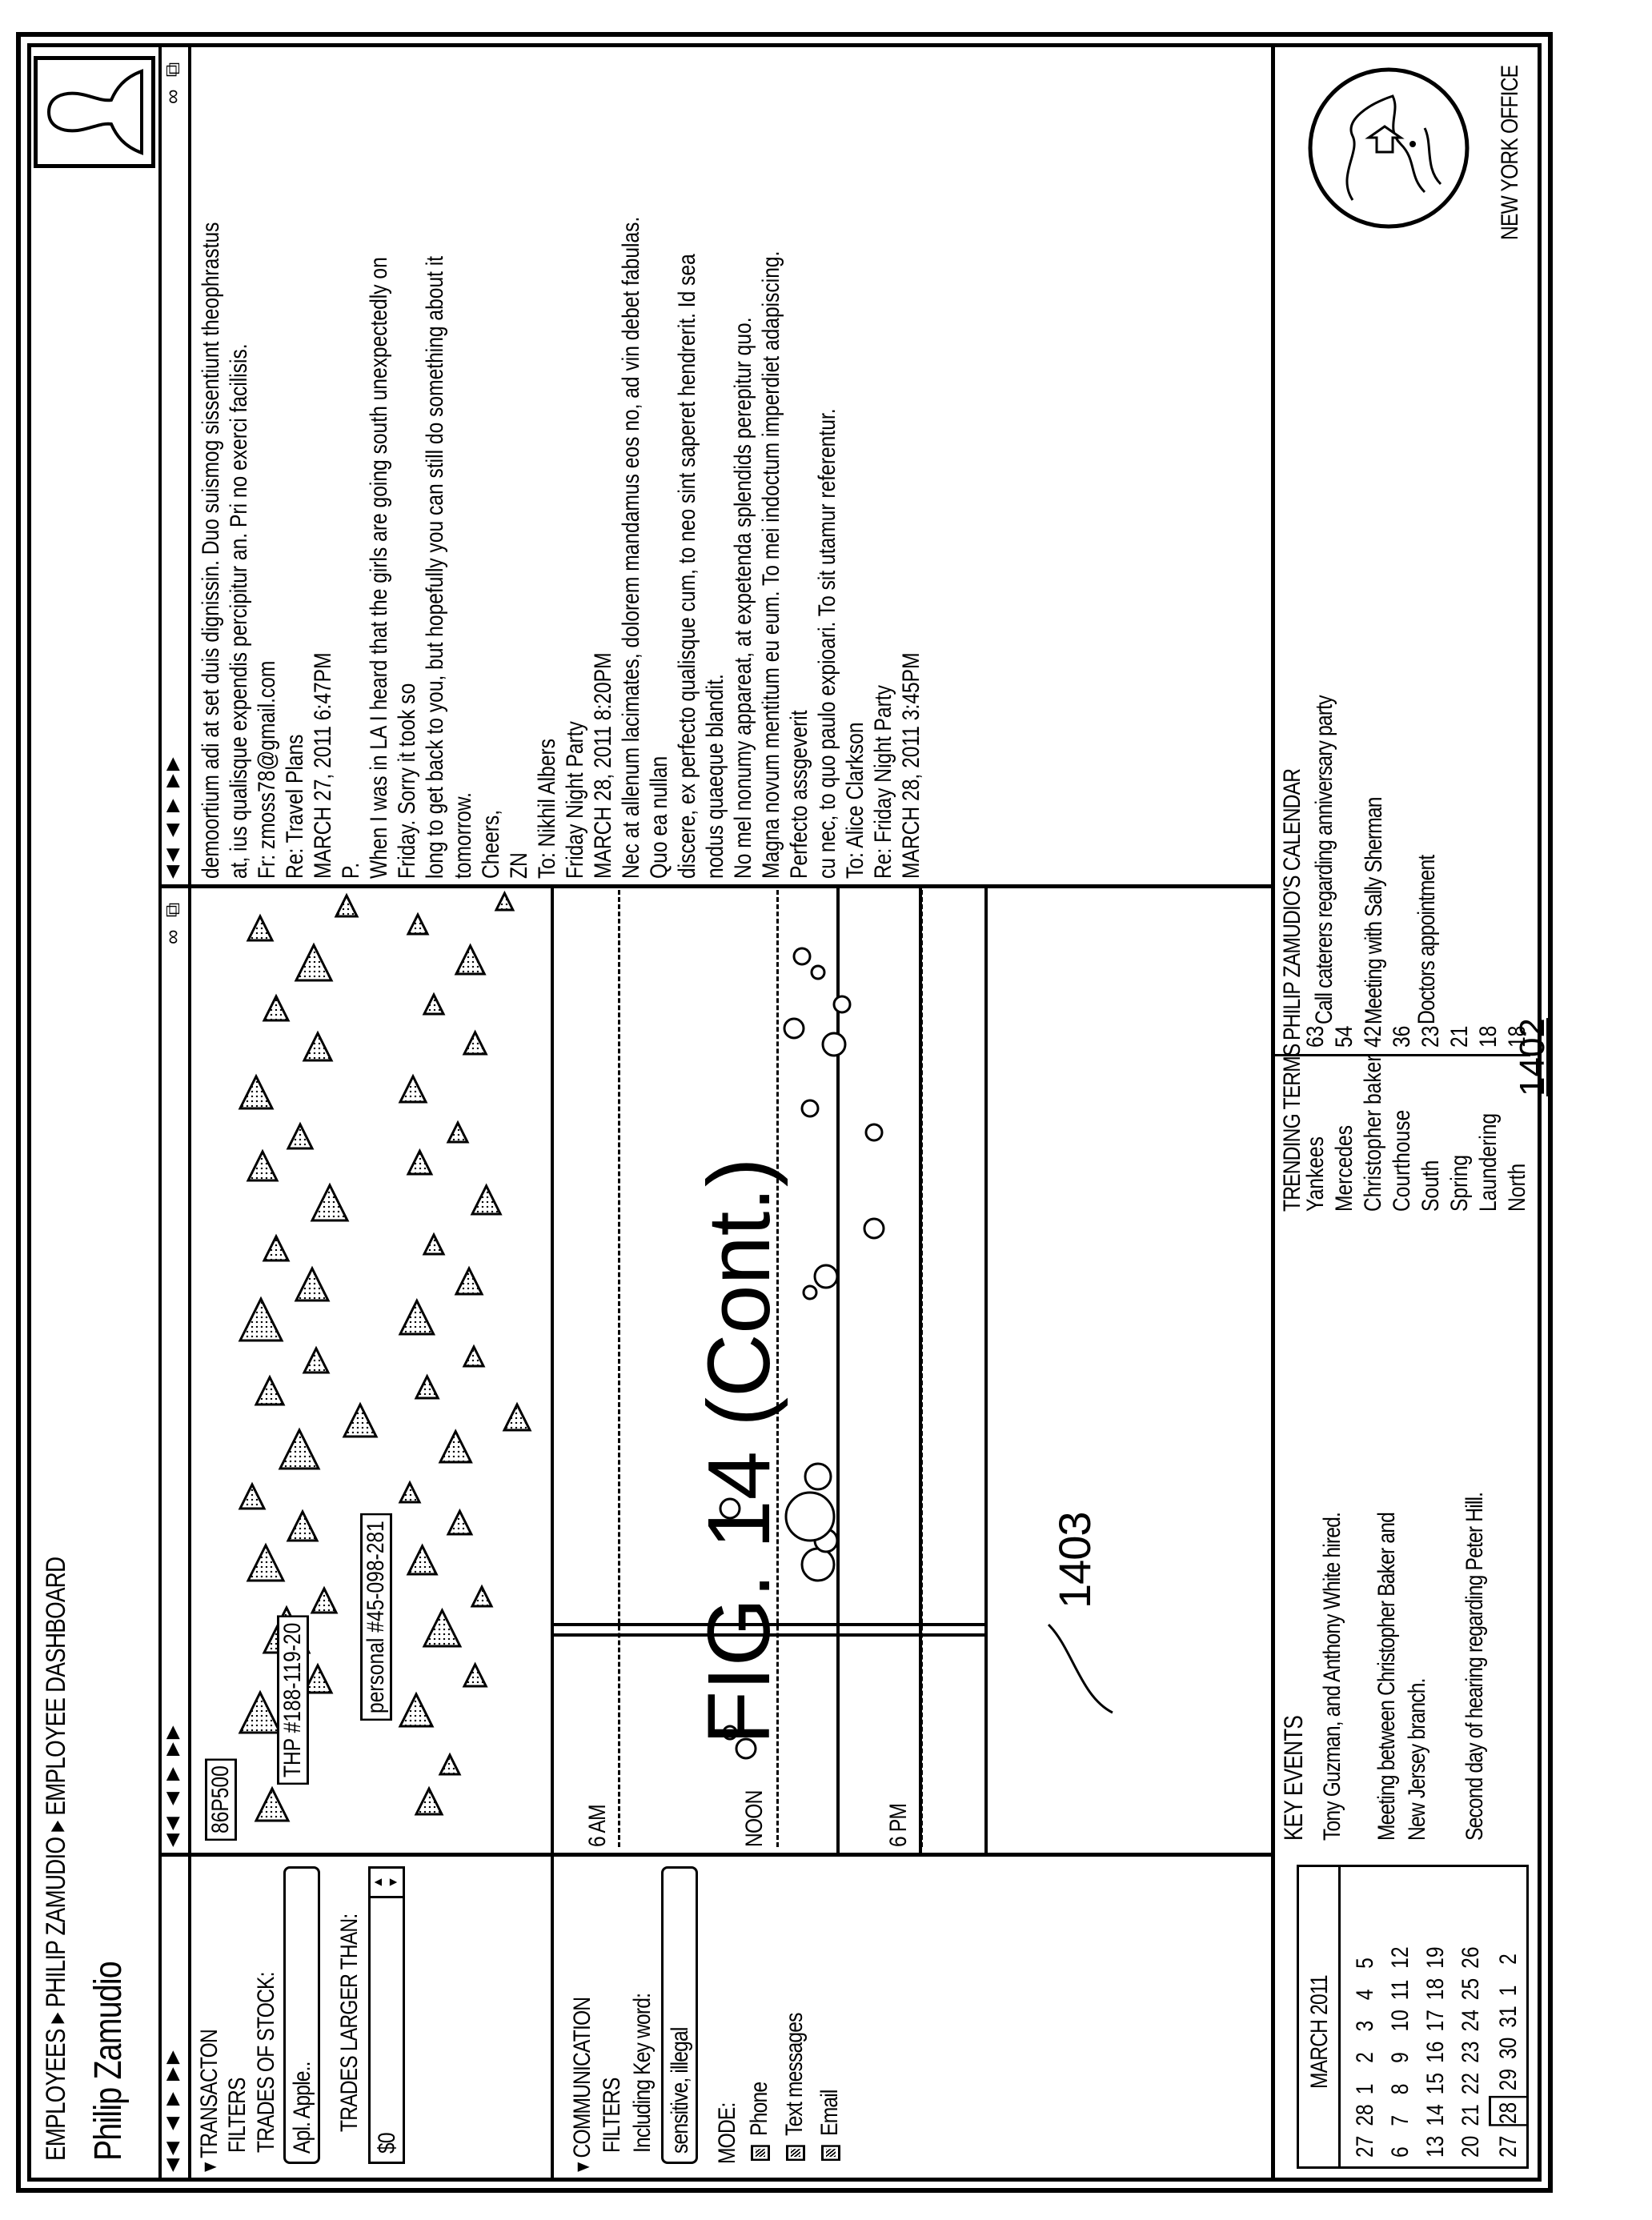 The image size is (1652, 2220). I want to click on transaction-heading: ▾ TRANSACTON, so click(209, 2101).